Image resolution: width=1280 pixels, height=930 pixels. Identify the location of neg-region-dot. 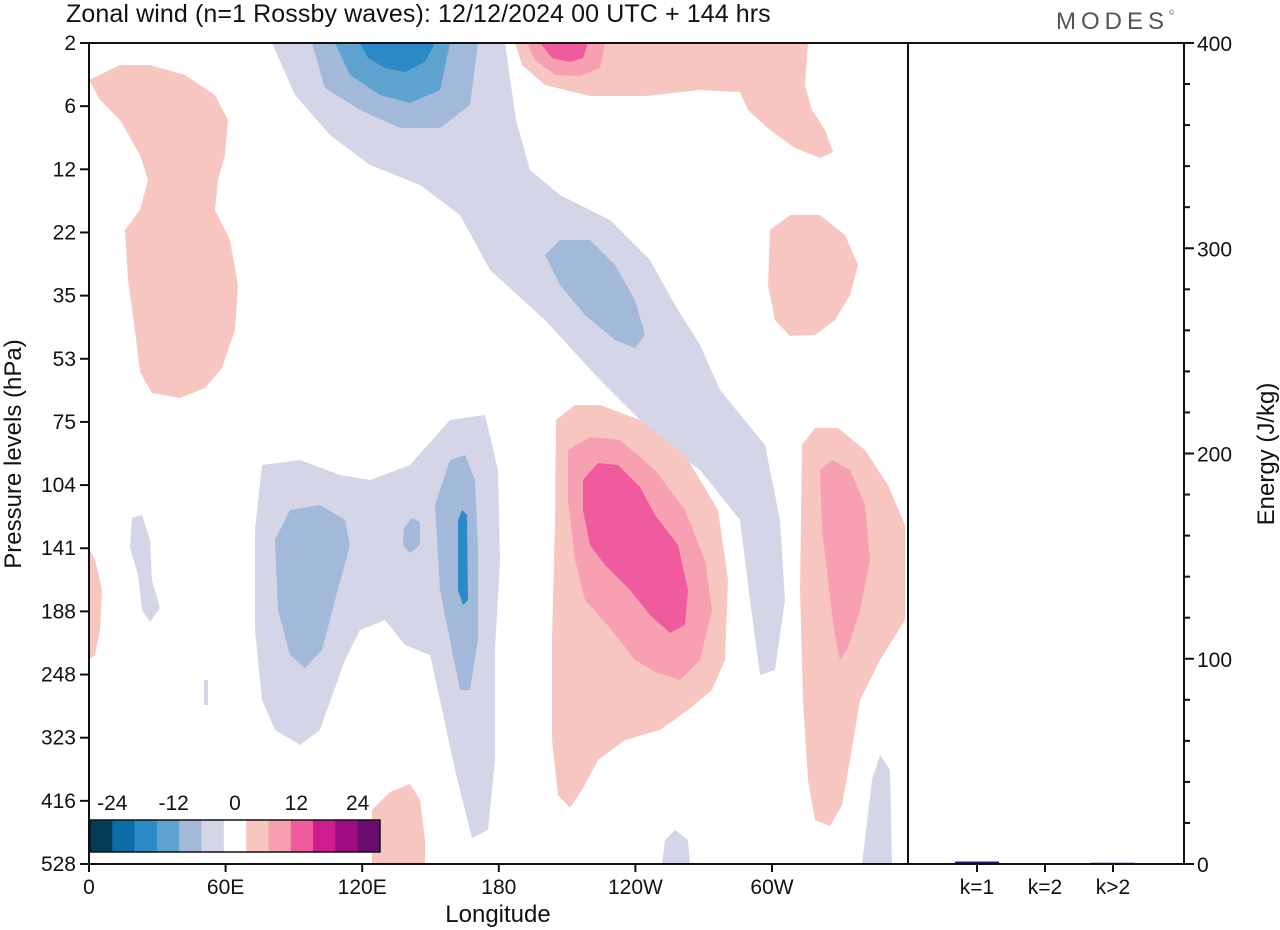
(206, 692).